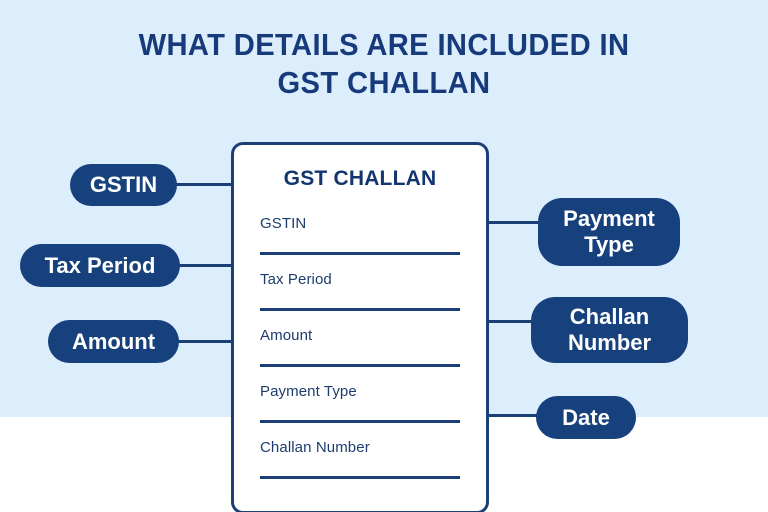  Describe the element at coordinates (205, 265) in the screenshot. I see `connector-line-tax-period` at that location.